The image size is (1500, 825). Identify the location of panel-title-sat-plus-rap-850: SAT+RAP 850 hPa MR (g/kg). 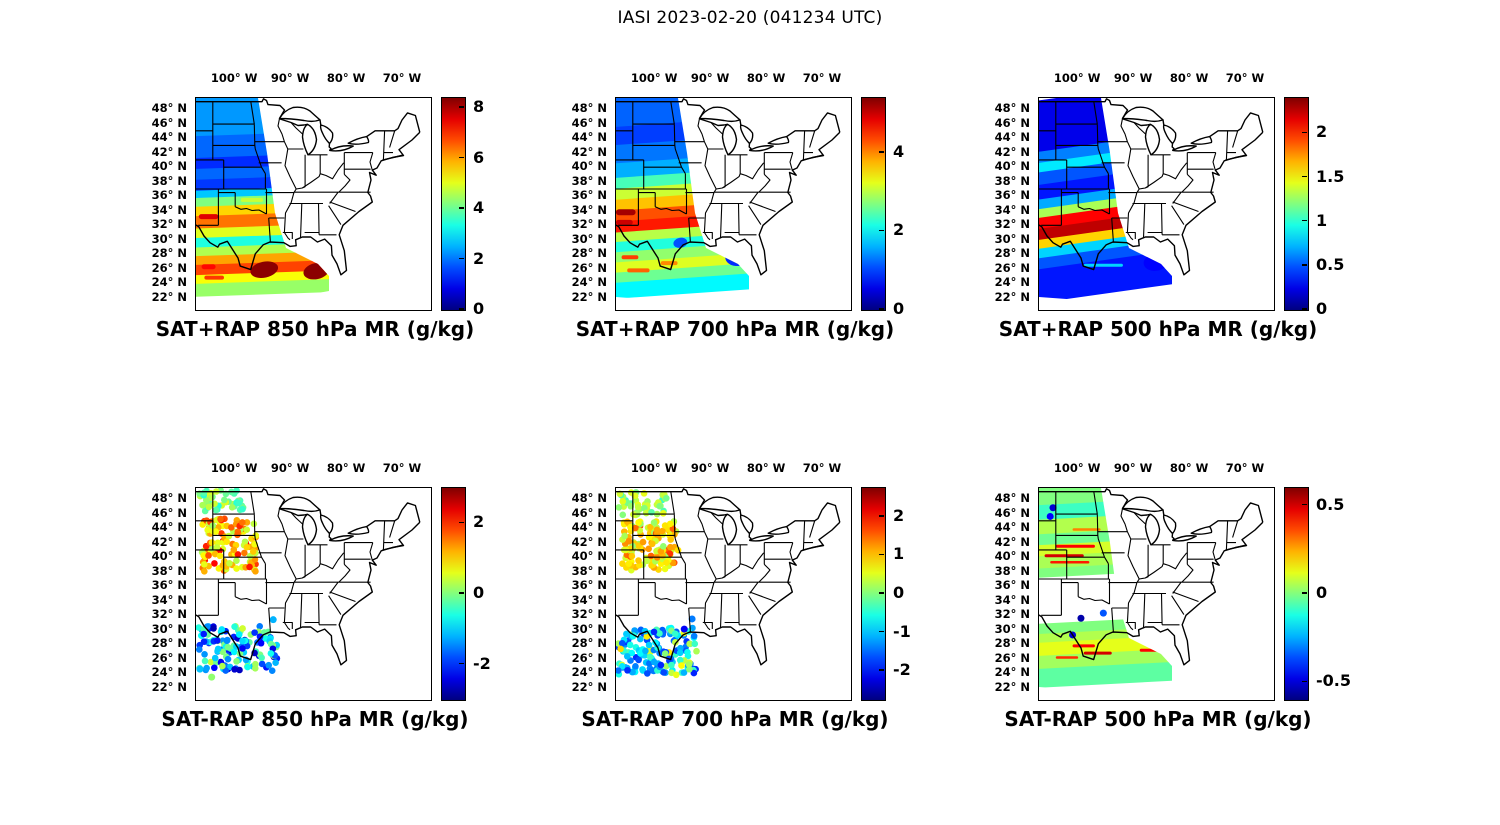
(315, 329).